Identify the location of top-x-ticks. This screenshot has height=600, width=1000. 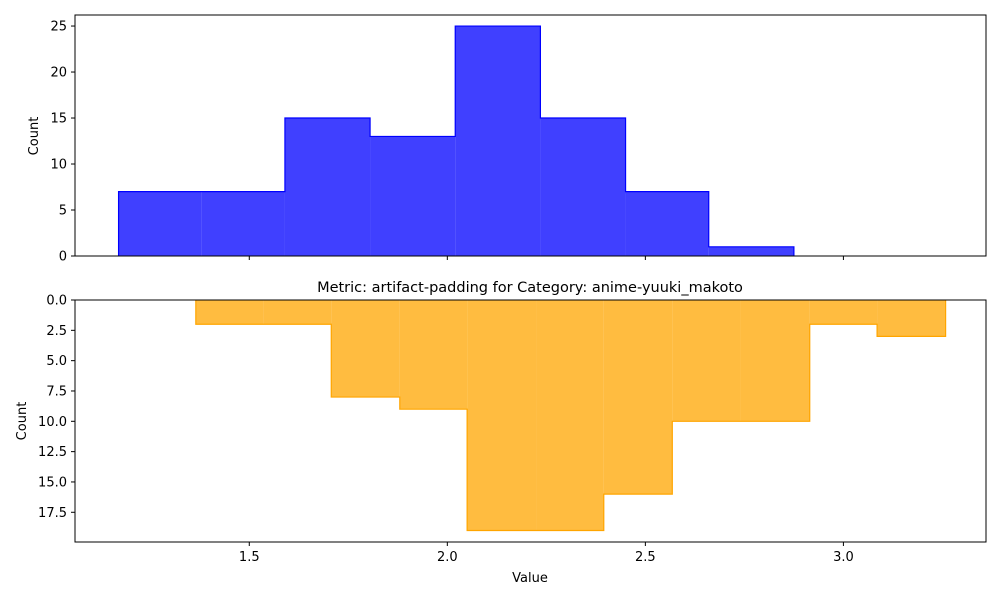
(546, 258).